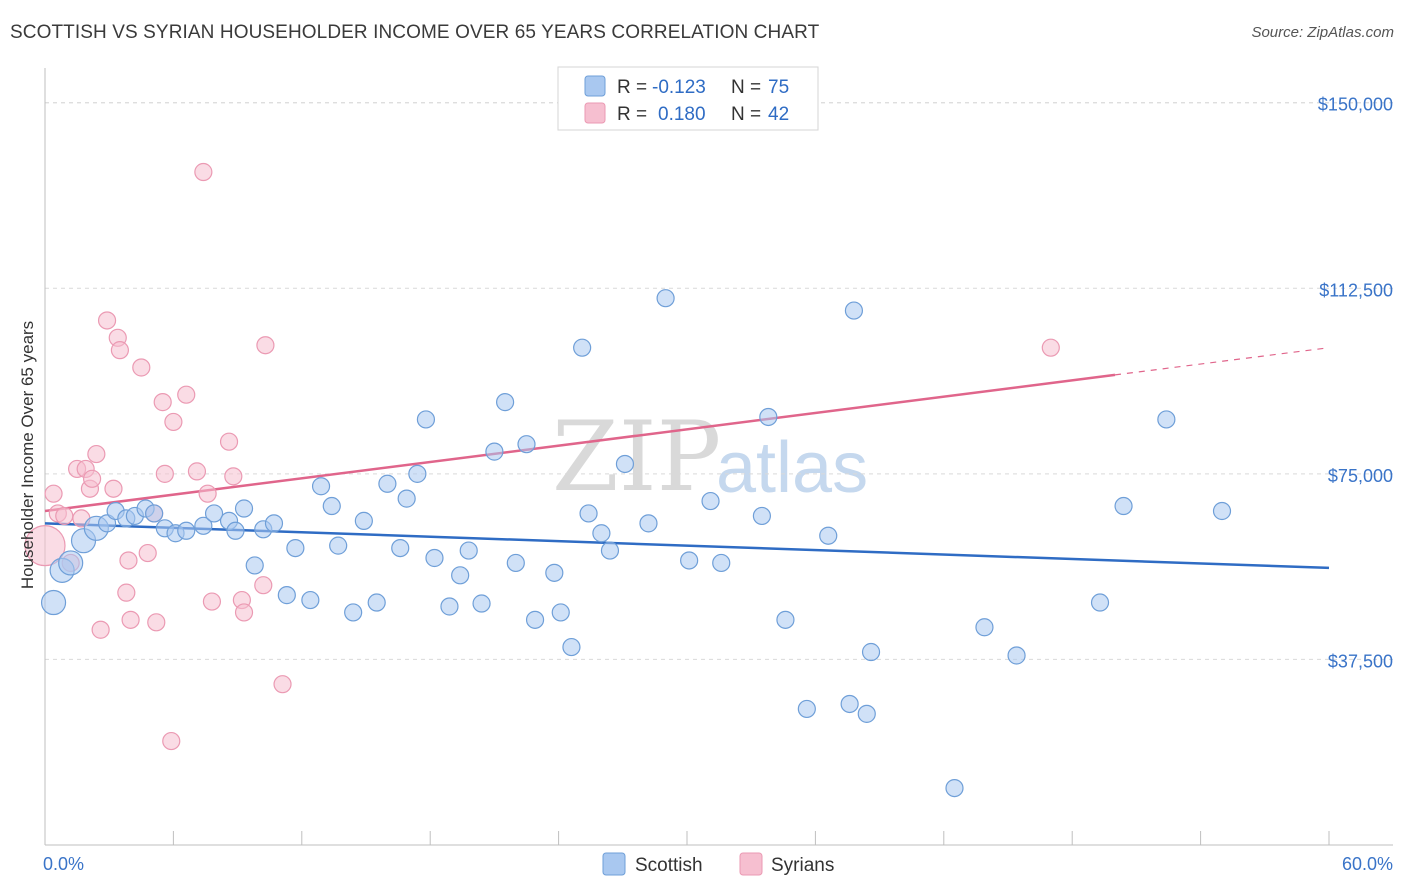 This screenshot has height=892, width=1406. What do you see at coordinates (679, 87) in the screenshot?
I see `stats-r-value-scottish: -0.123` at bounding box center [679, 87].